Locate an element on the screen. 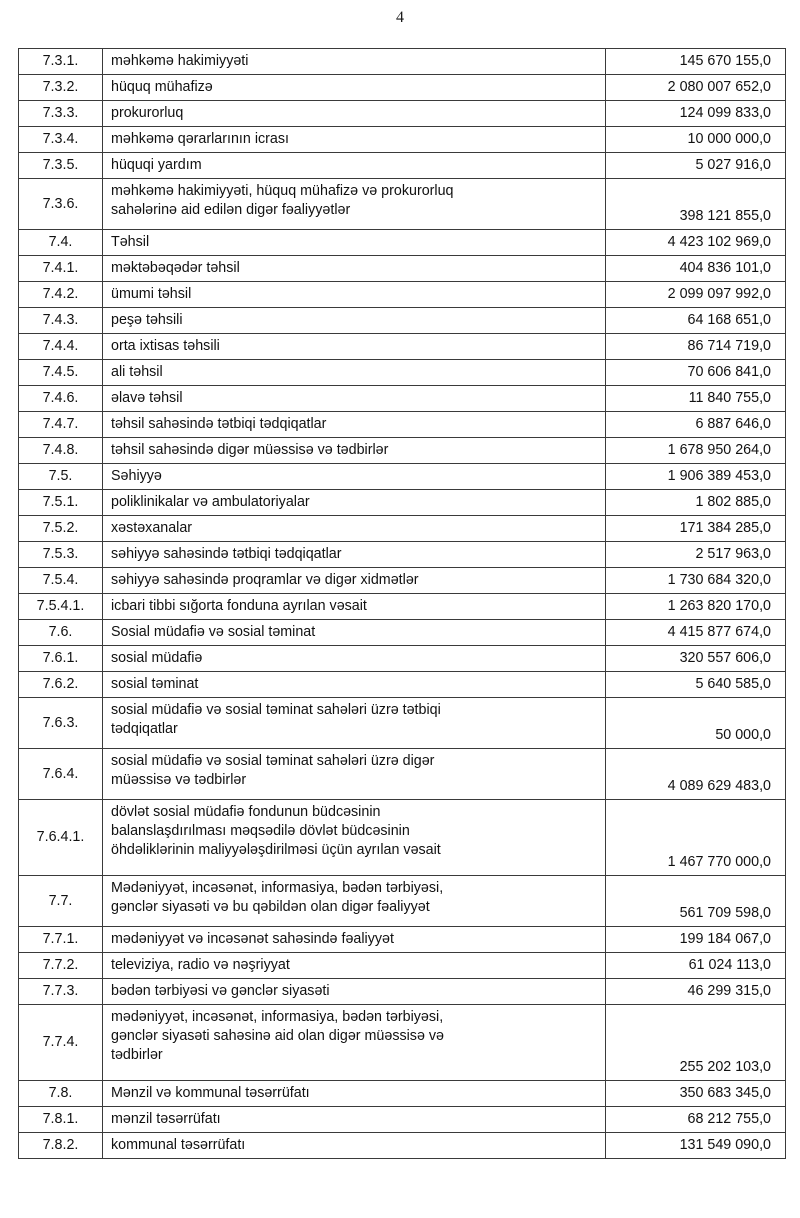 This screenshot has height=1218, width=800. row-code: 7.4.7. is located at coordinates (60, 424).